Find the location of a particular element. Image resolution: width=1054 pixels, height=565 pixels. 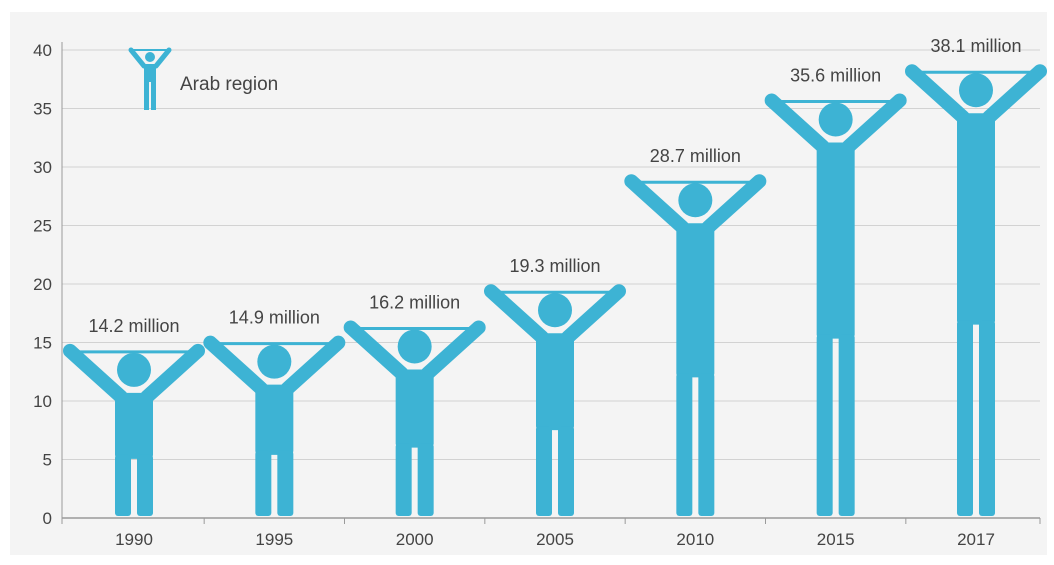

data-label: 35.6 million is located at coordinates (835, 75).